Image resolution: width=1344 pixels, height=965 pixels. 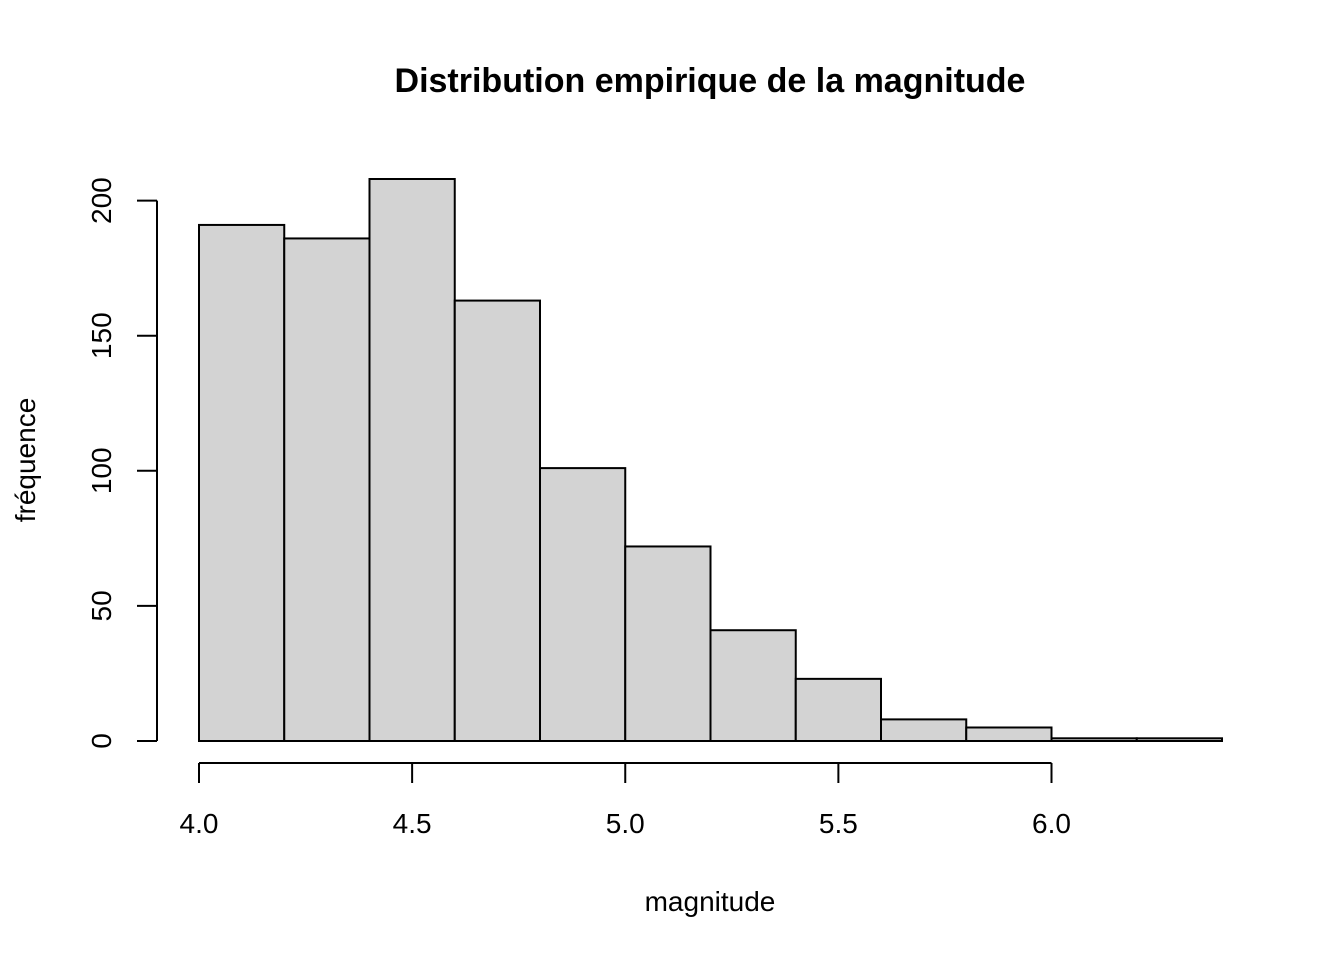 I want to click on y-tick-label: 50, so click(x=101, y=605).